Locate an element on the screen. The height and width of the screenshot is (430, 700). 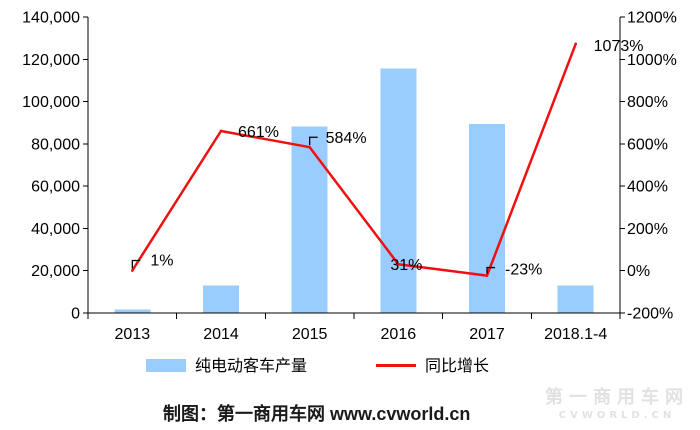
legend: 纯电动客车产量 同比增长 is located at coordinates (317, 366).